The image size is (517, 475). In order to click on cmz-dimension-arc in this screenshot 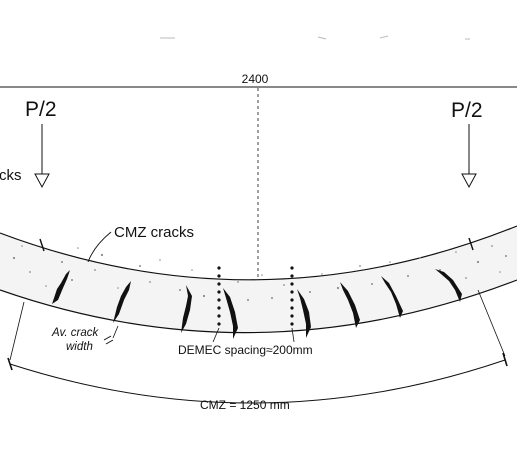, I will do `click(257, 381)`.